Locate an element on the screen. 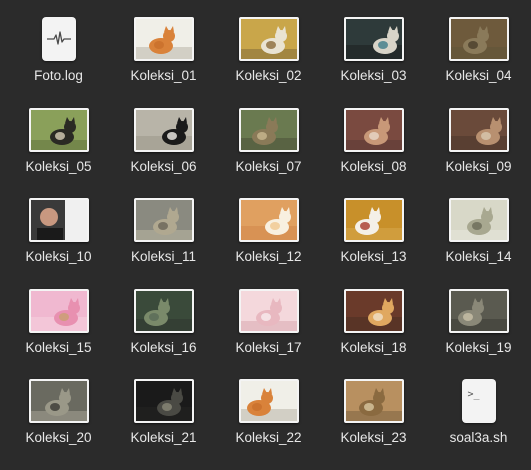  file-item: Koleksi_16 is located at coordinates (163, 331).